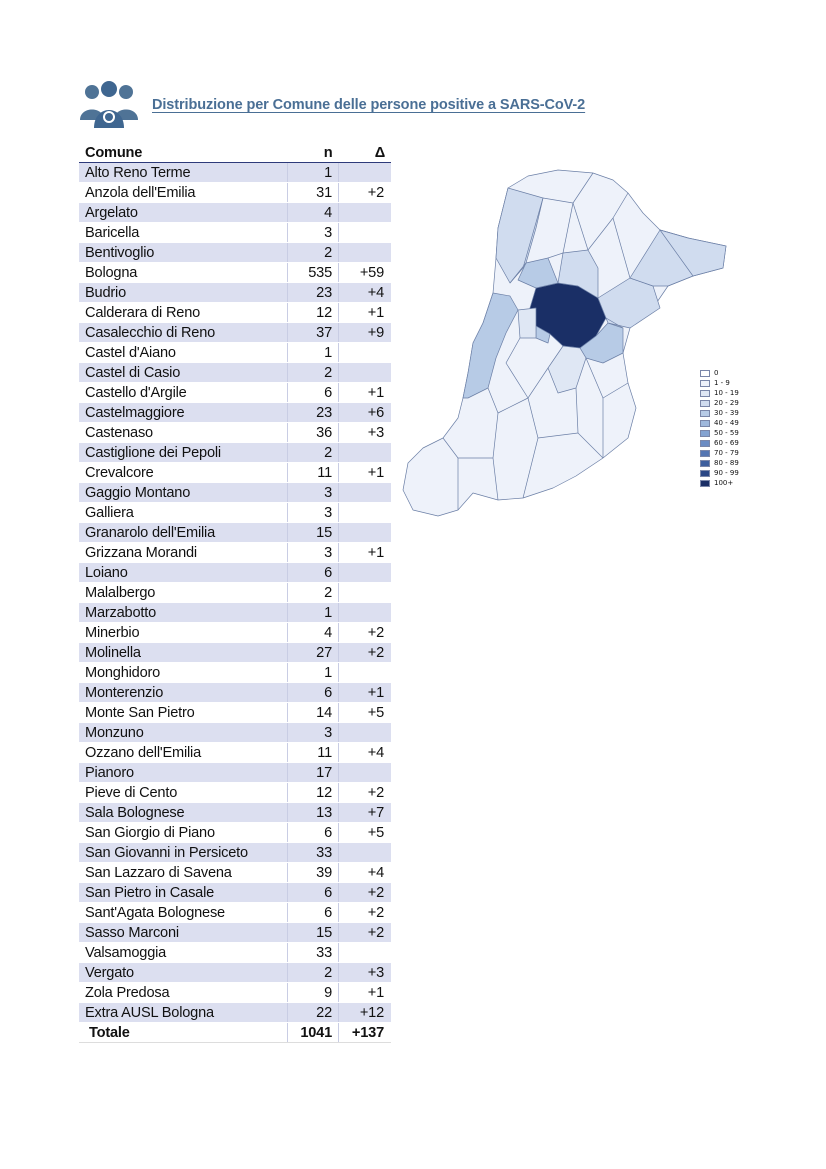  What do you see at coordinates (183, 332) in the screenshot?
I see `comune-cell: Casalecchio di Reno` at bounding box center [183, 332].